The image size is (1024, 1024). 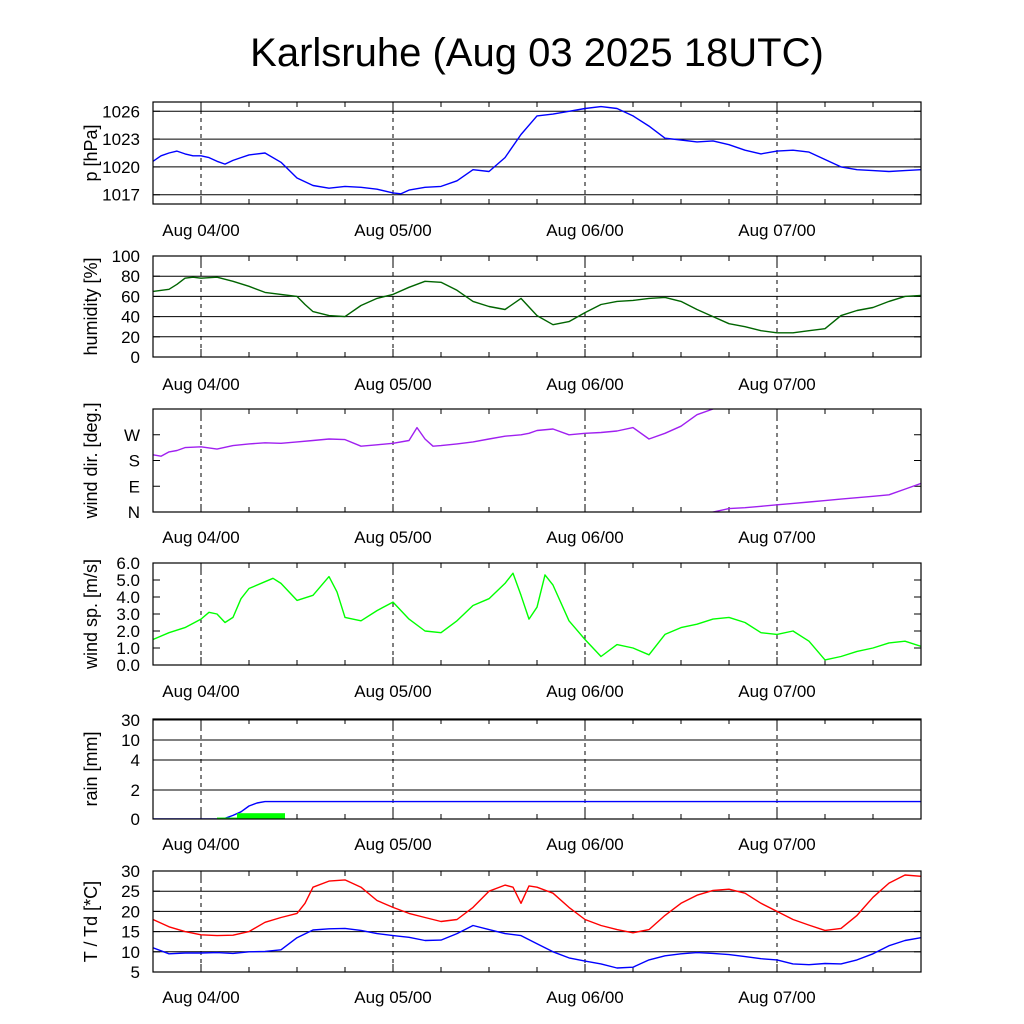 What do you see at coordinates (128, 665) in the screenshot?
I see `y-tick-label: 0.0` at bounding box center [128, 665].